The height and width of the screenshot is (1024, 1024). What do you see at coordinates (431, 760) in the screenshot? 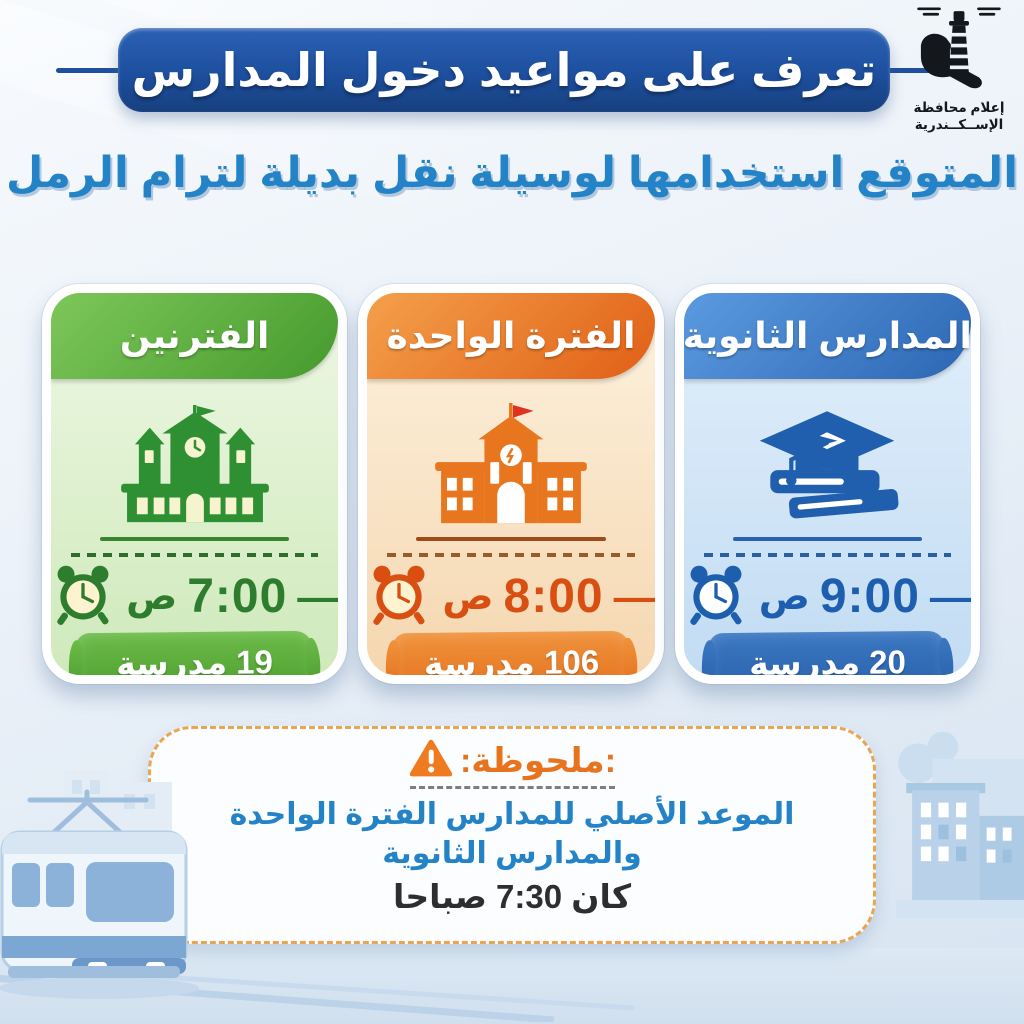
I see `warning-icon` at bounding box center [431, 760].